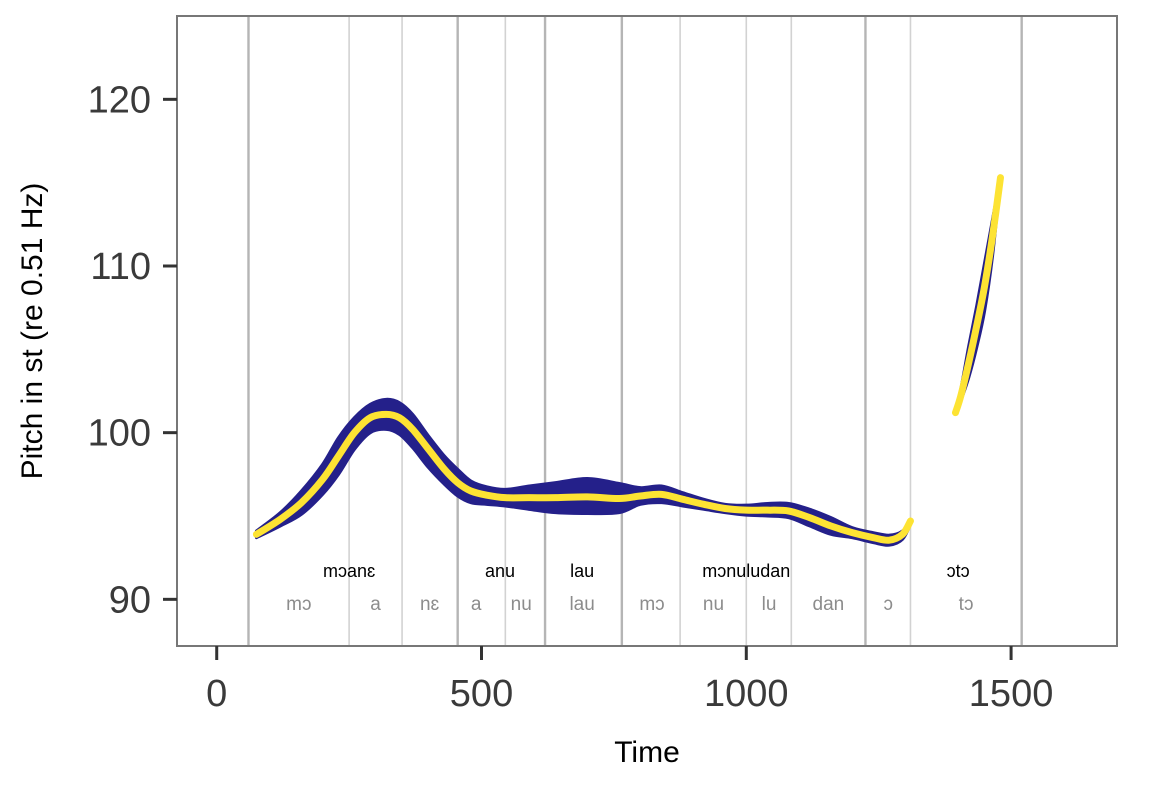 This screenshot has width=1164, height=787. I want to click on x-tick-label: 0, so click(216, 694).